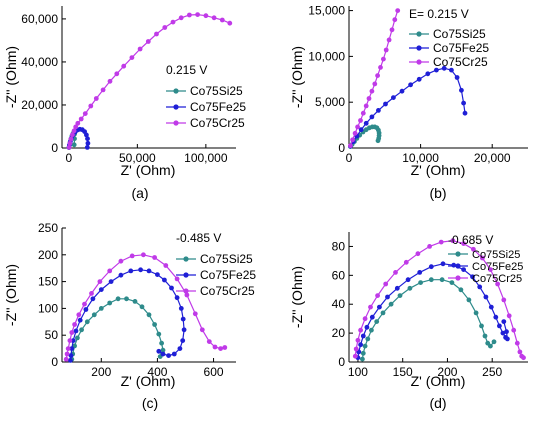 The image size is (550, 424). What do you see at coordinates (52, 335) in the screenshot?
I see `y-tick-label: 50` at bounding box center [52, 335].